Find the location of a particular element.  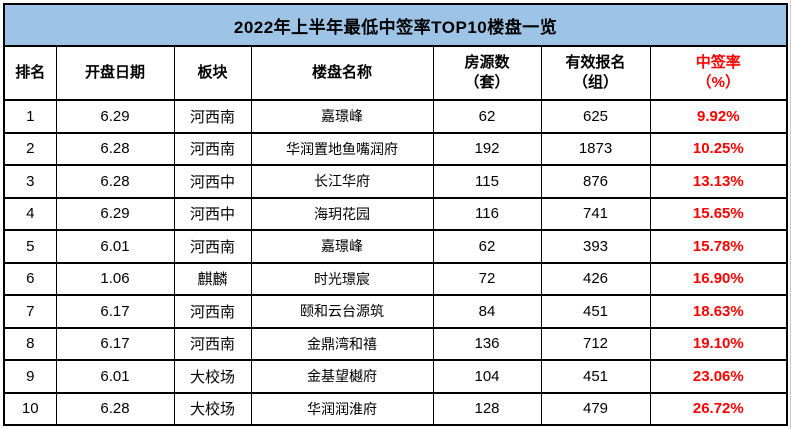

table-row: 4 6.29 河西中 海玥花园 116 741 15.65% is located at coordinates (395, 213).